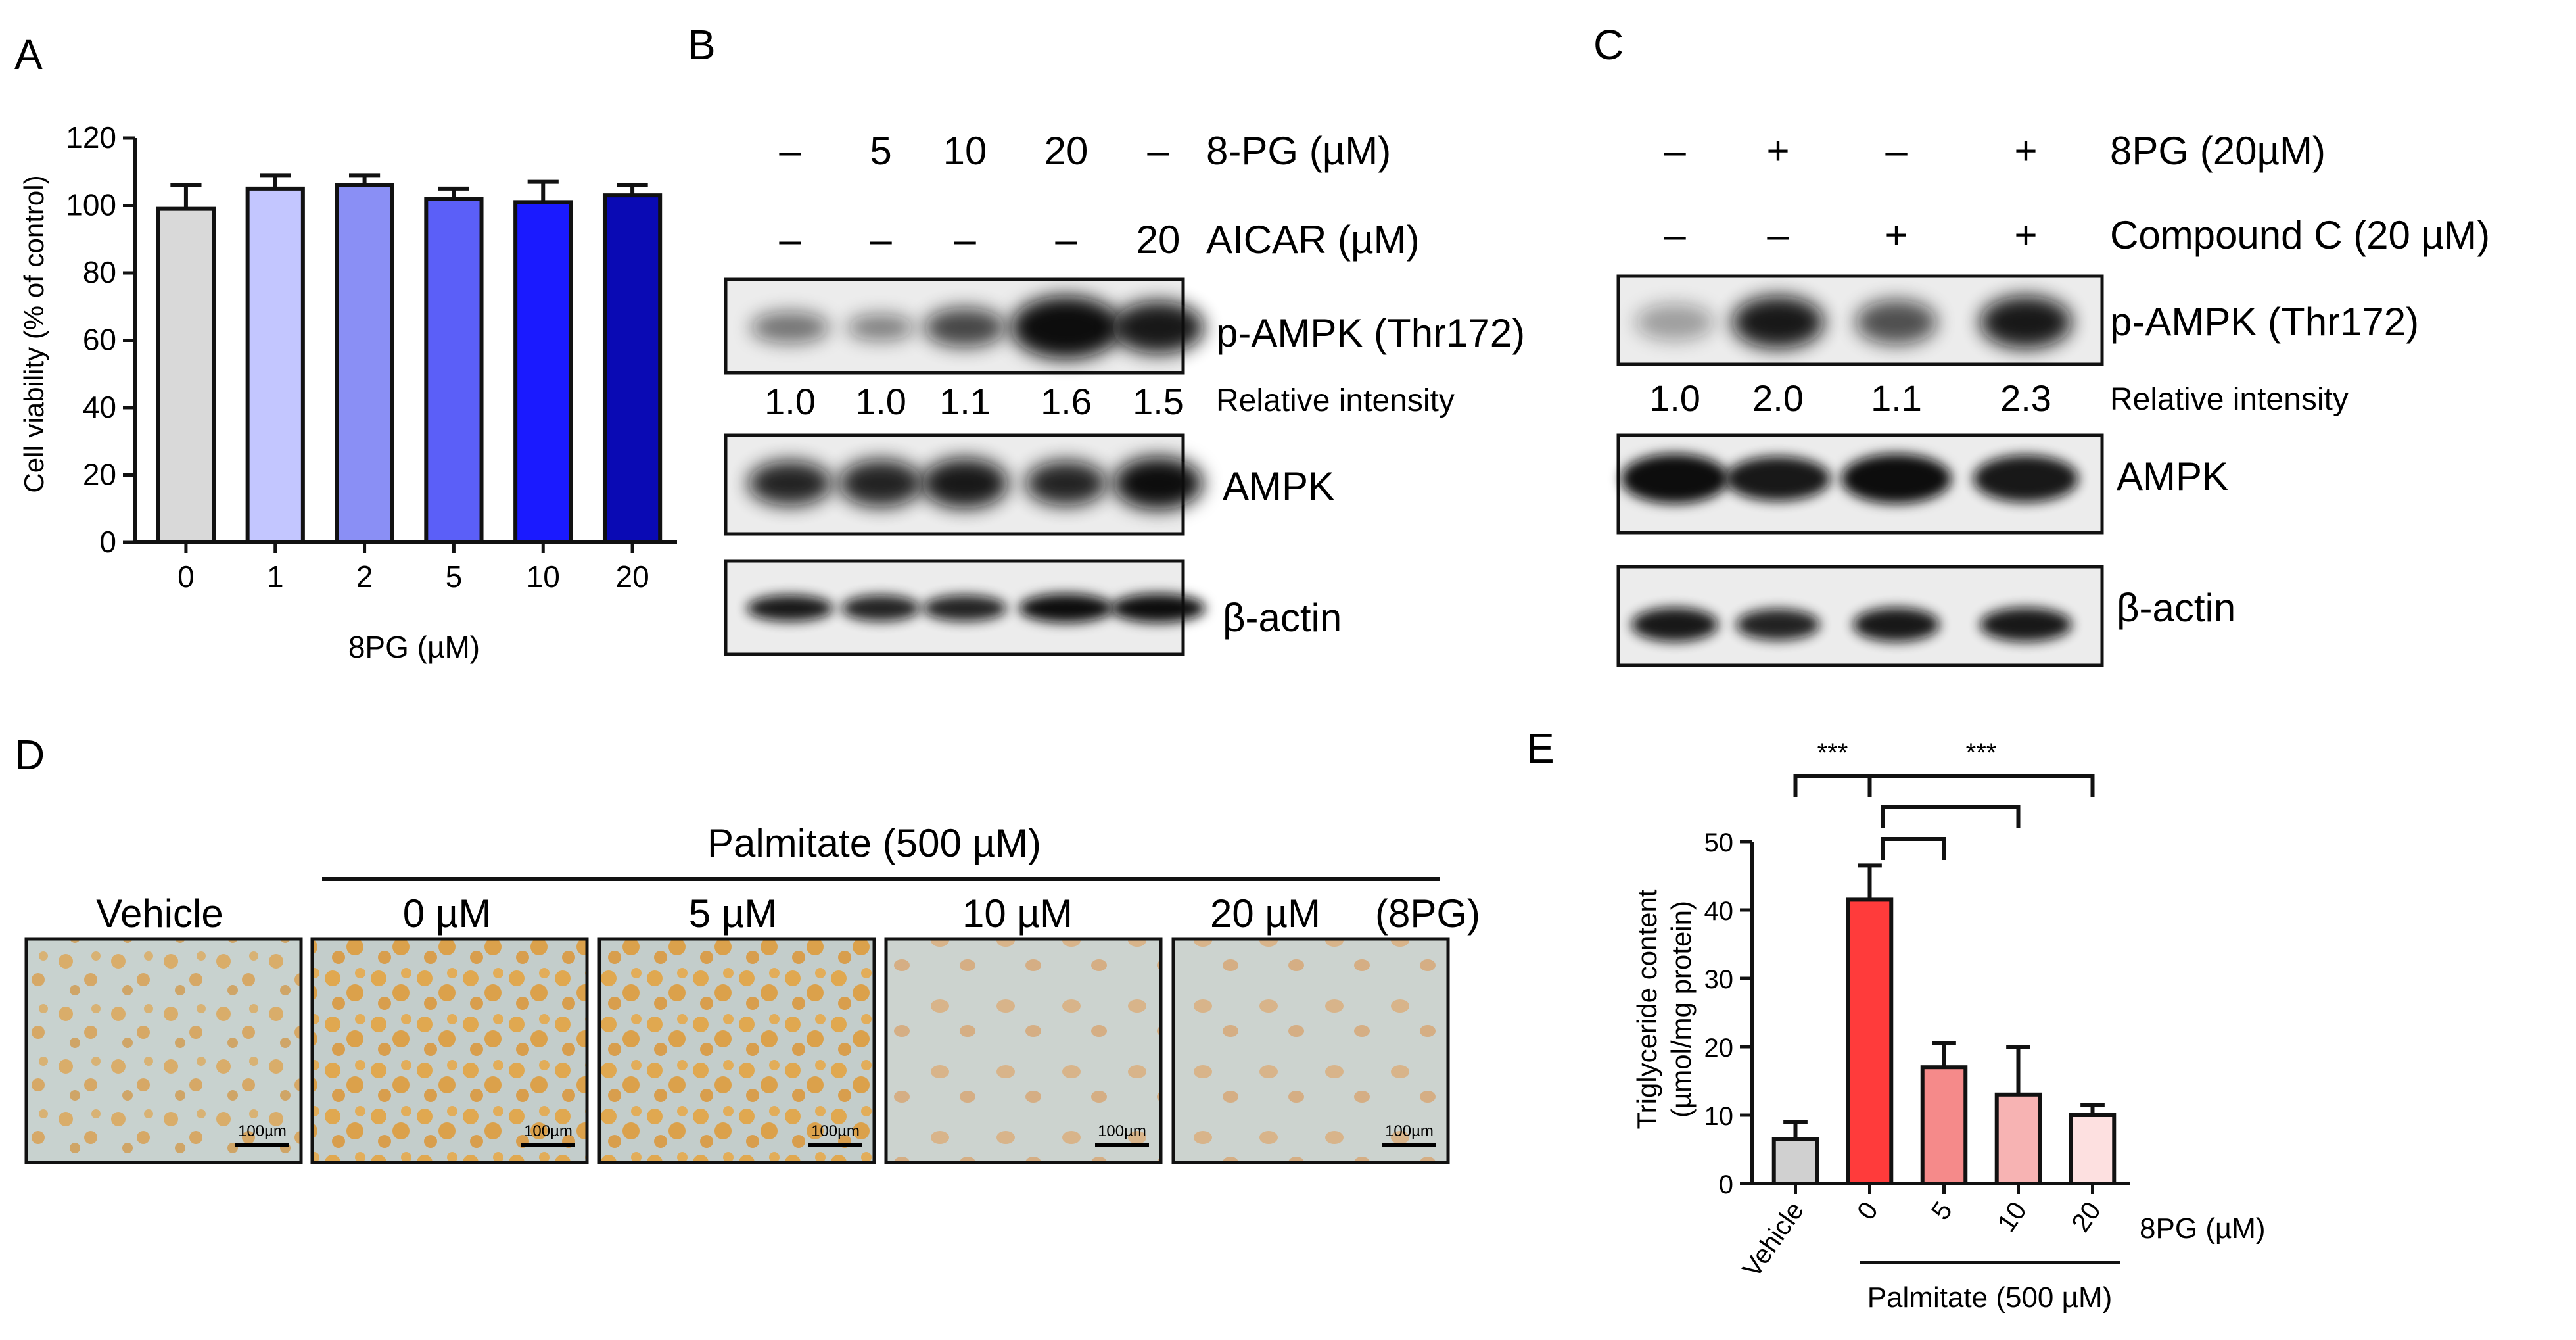 Image resolution: width=2576 pixels, height=1340 pixels. I want to click on panel-letter-d: D, so click(29, 755).